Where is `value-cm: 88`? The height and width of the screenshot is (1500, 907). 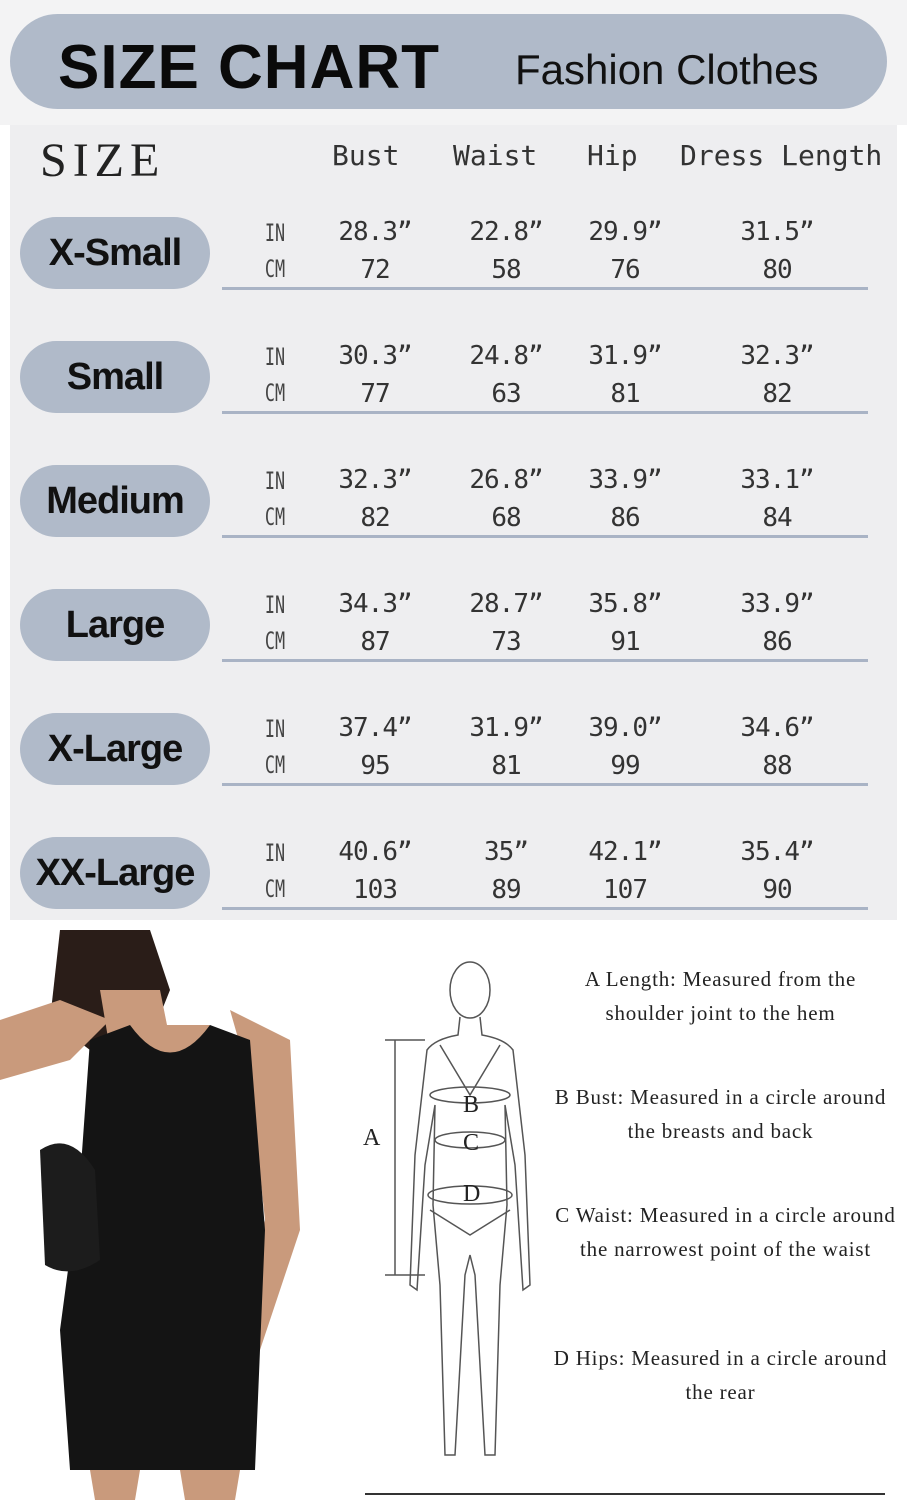 value-cm: 88 is located at coordinates (777, 766).